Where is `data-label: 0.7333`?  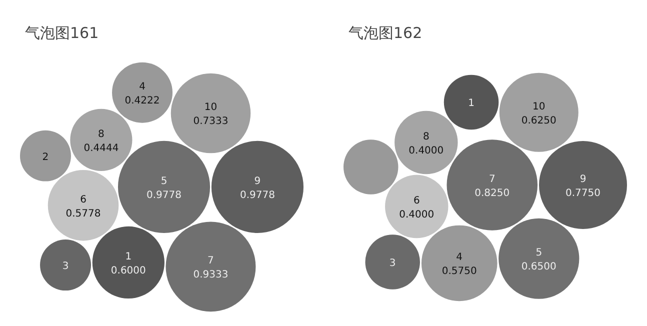 data-label: 0.7333 is located at coordinates (210, 122).